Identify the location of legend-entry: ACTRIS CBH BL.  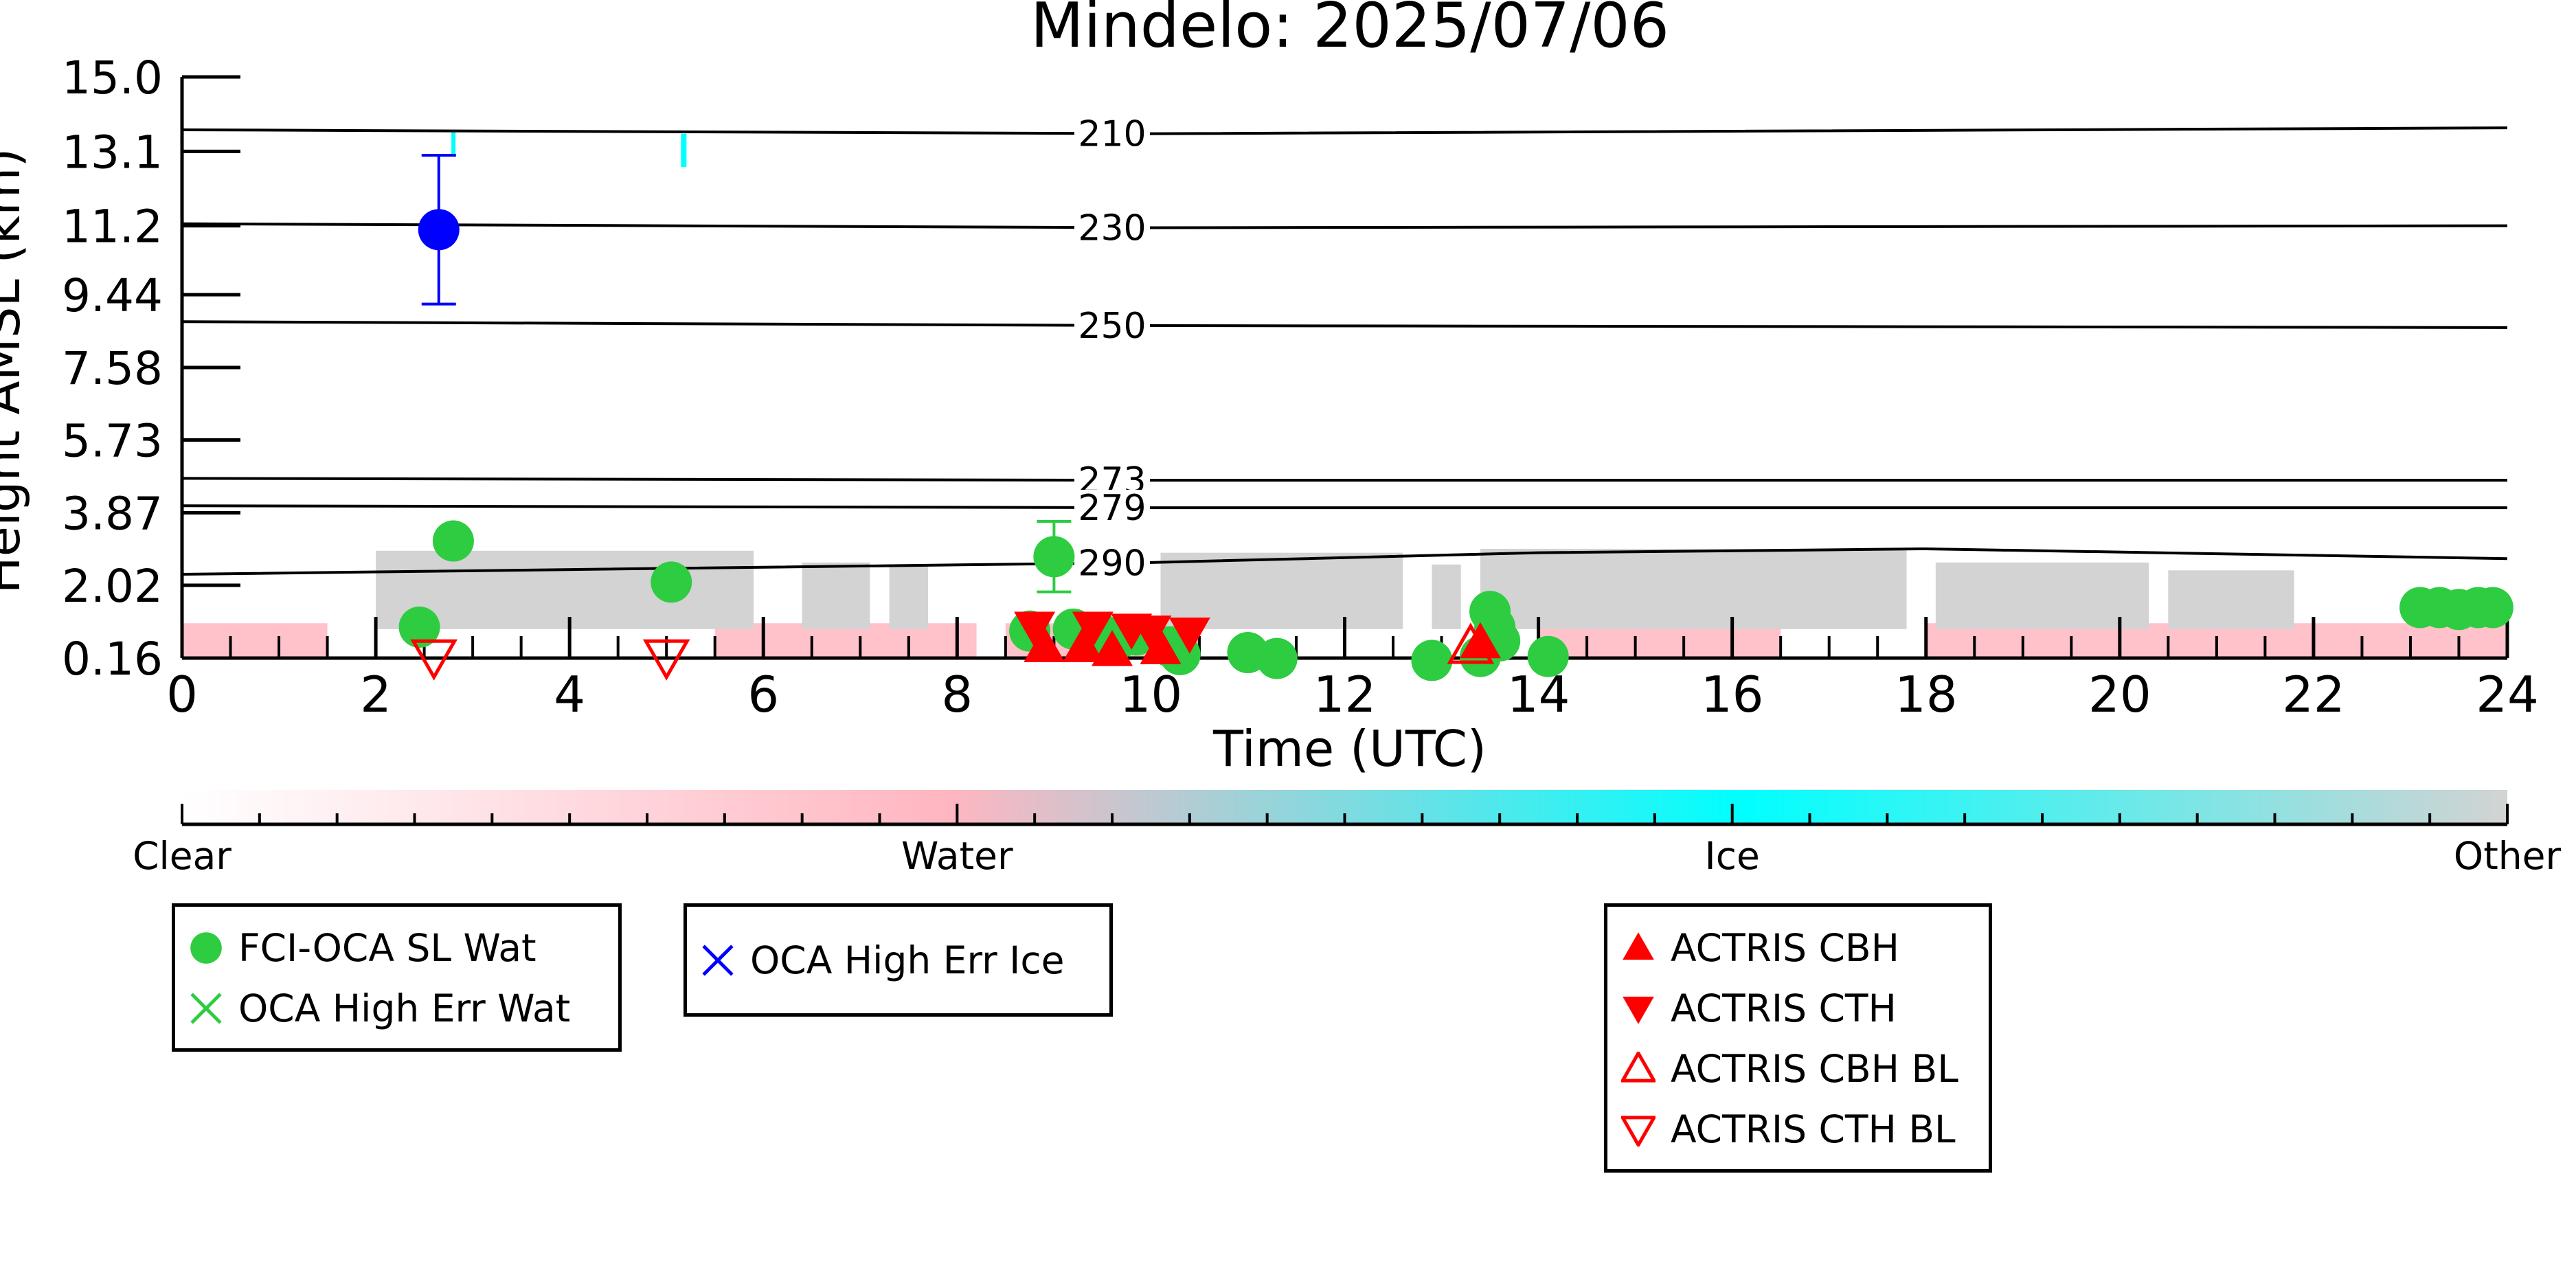
(1789, 1068).